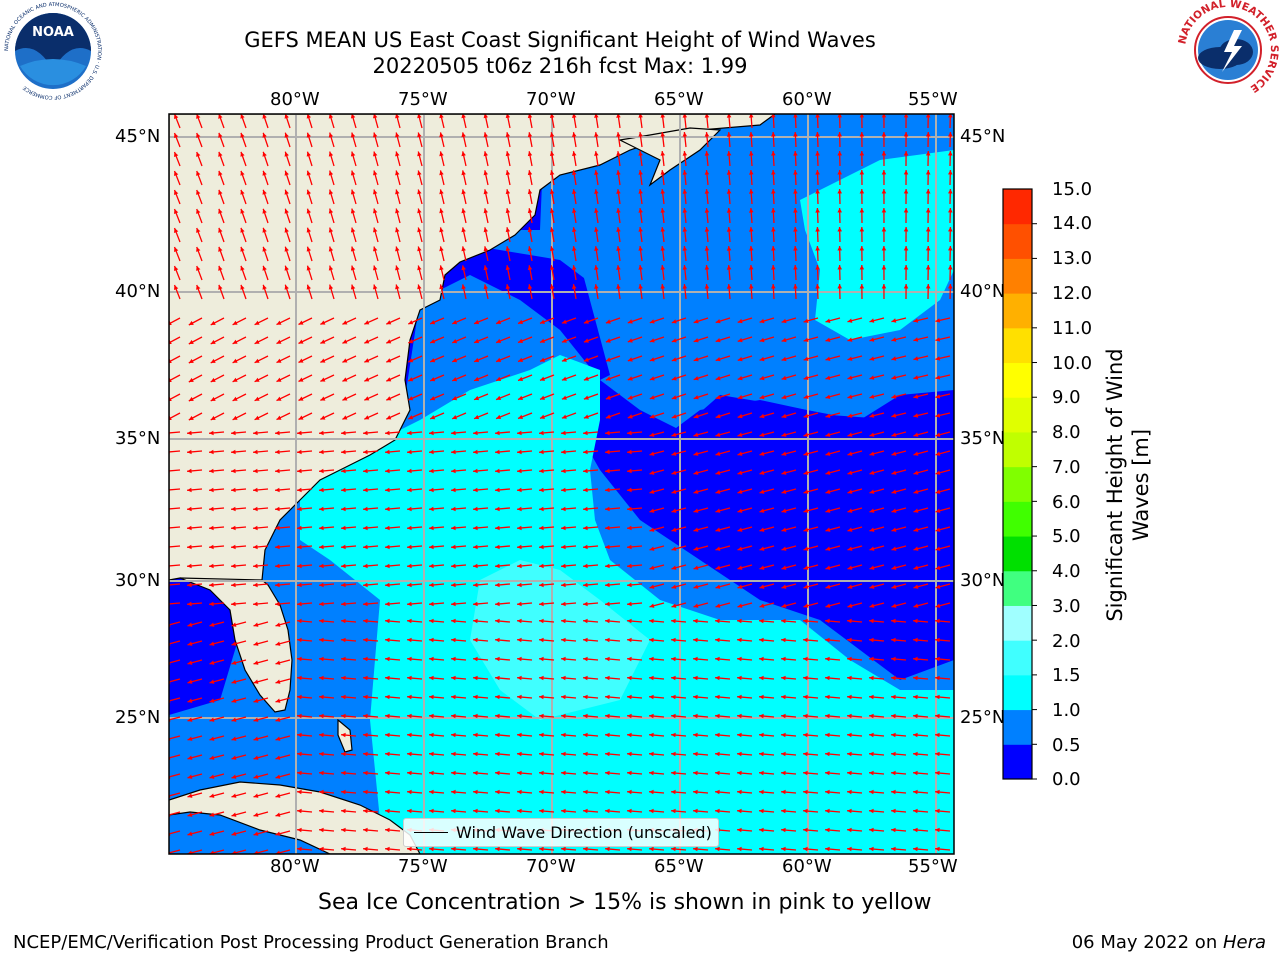 This screenshot has height=960, width=1280. I want to click on lat-label-left-40n: 40°N, so click(138, 291).